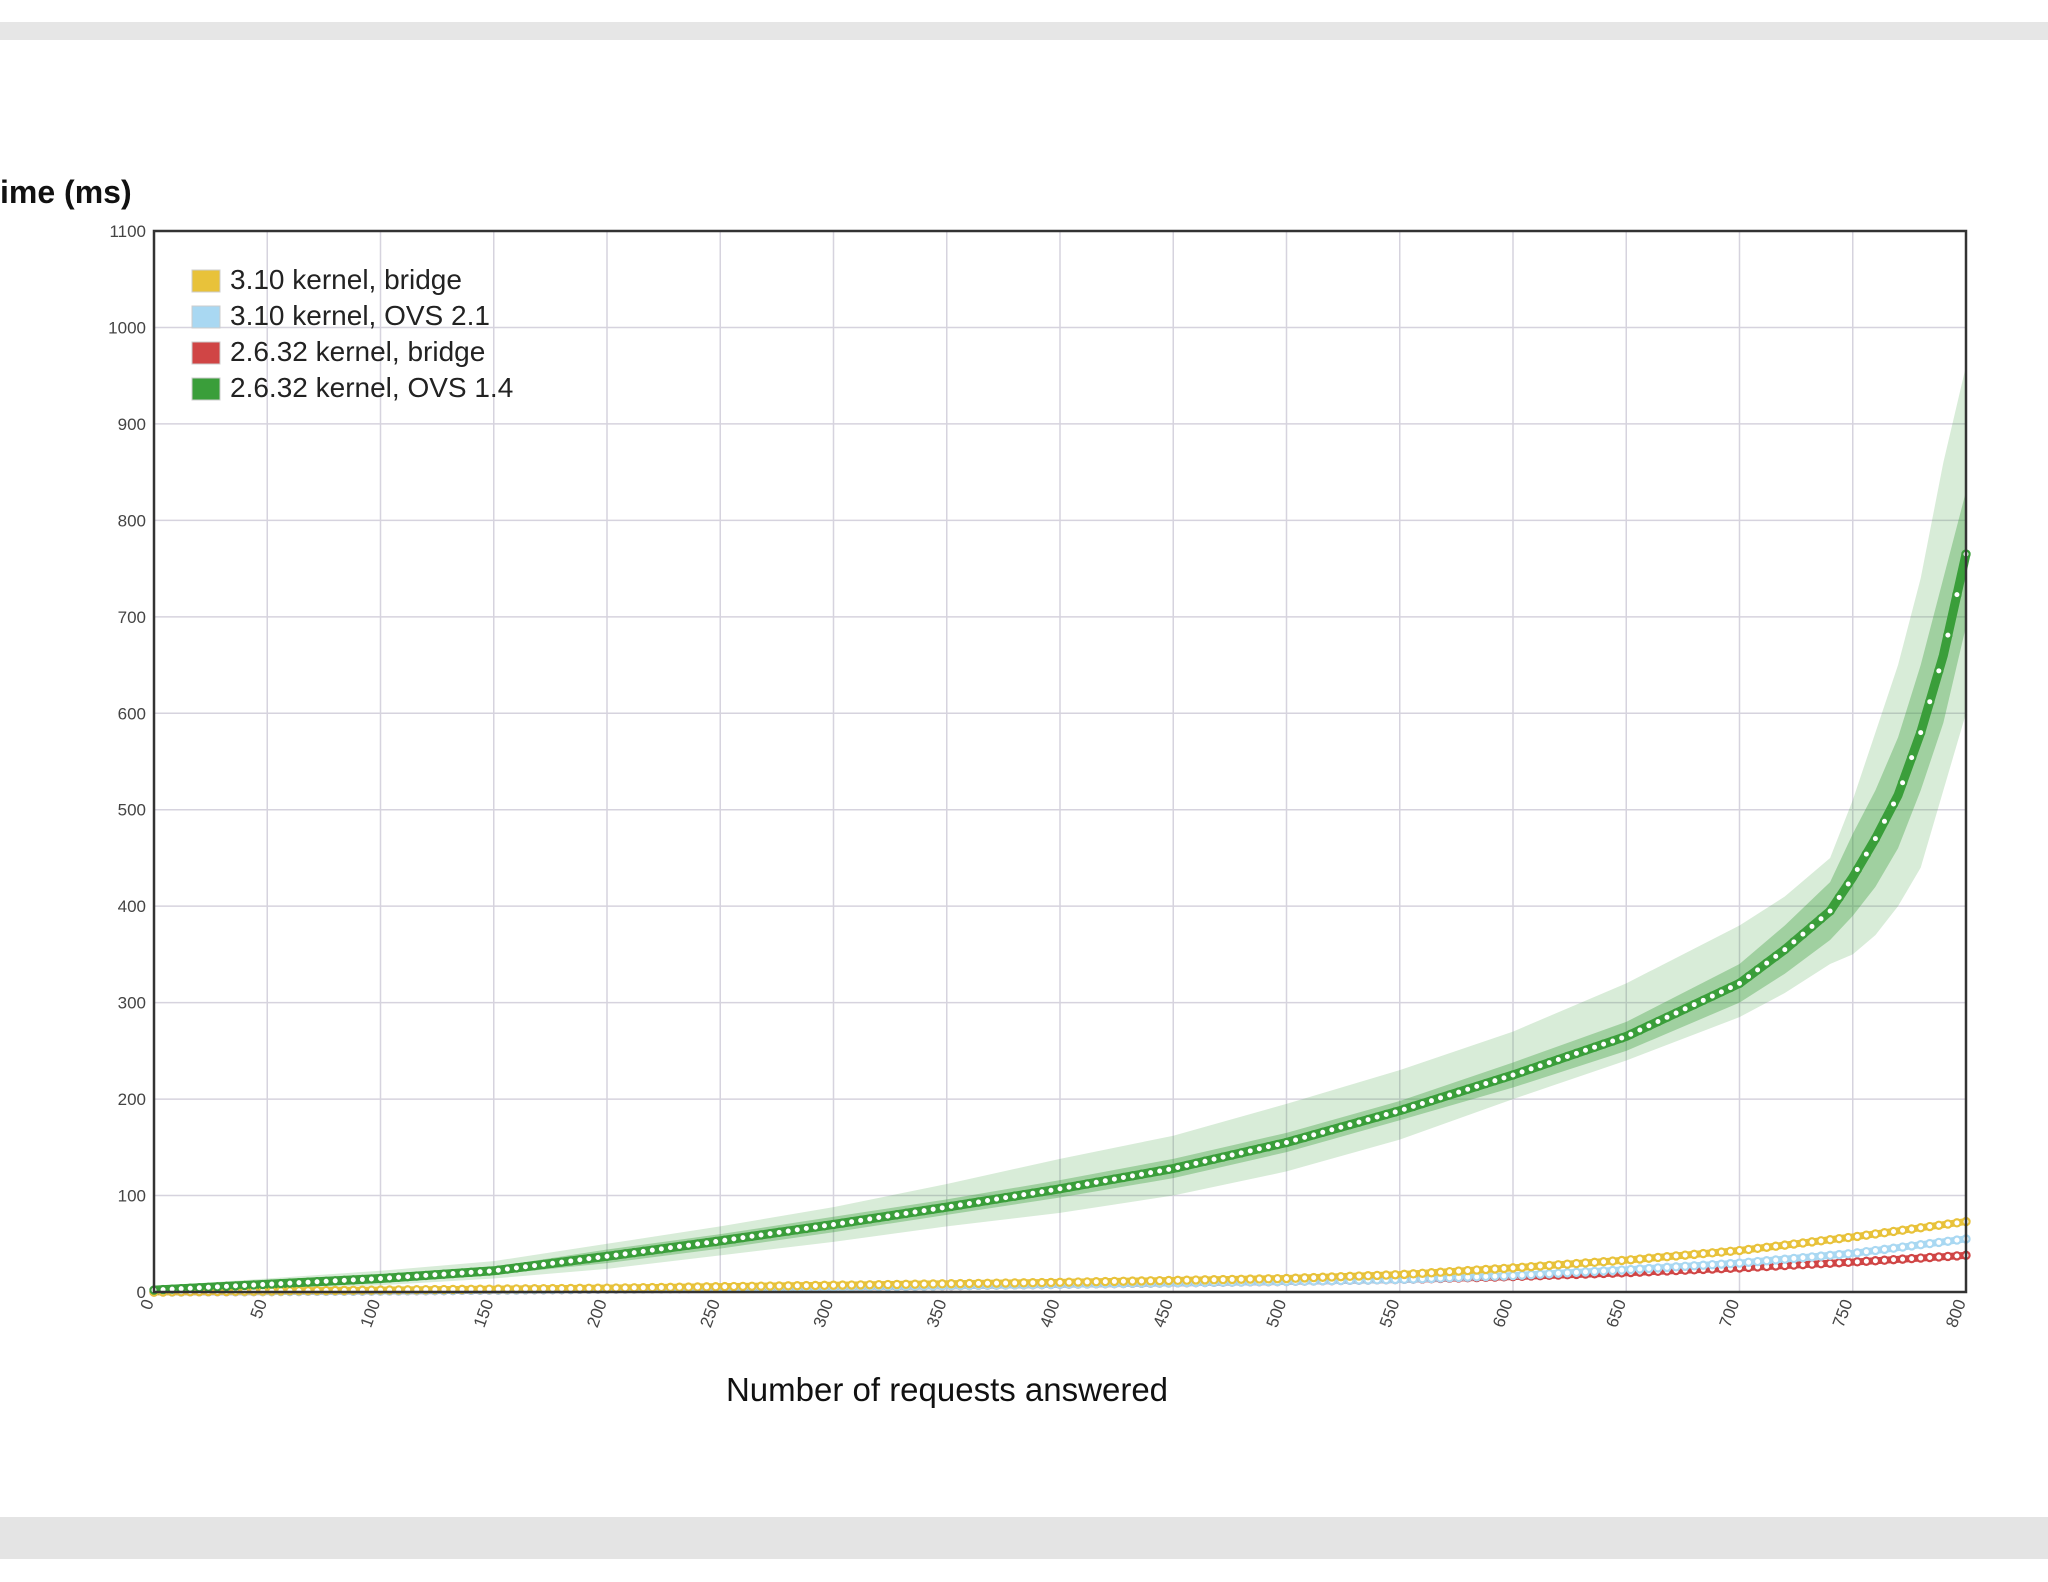  I want to click on y-tick-label: 1100, so click(127, 231).